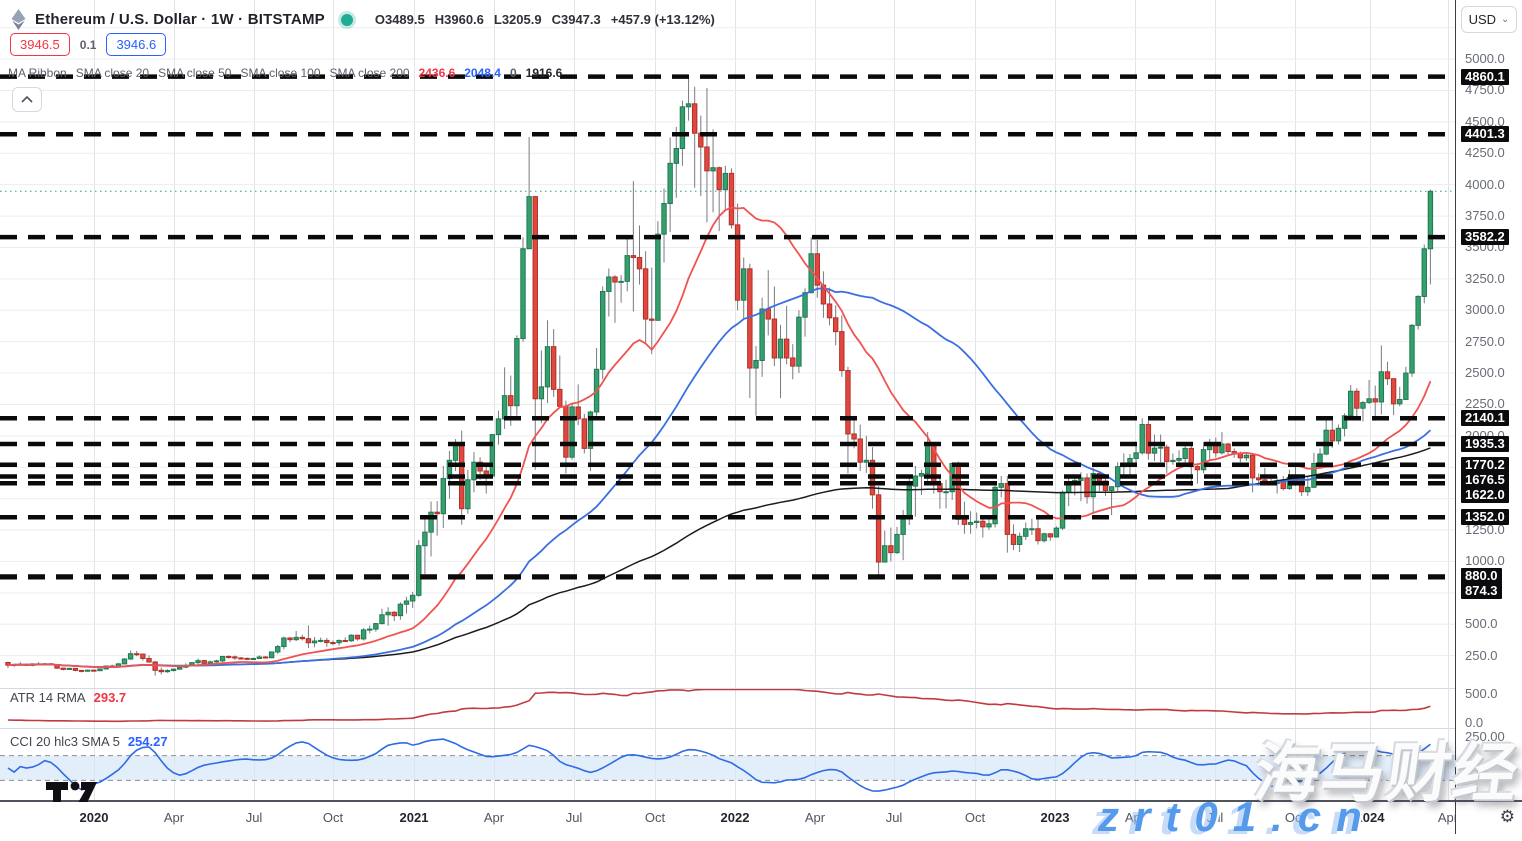  Describe the element at coordinates (1485, 310) in the screenshot. I see `price-tick-label: 3000.0` at that location.